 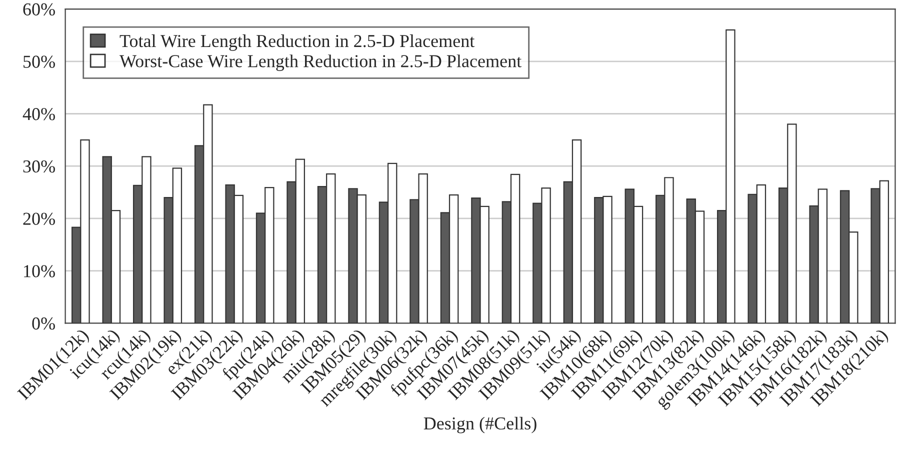 What do you see at coordinates (39, 9) in the screenshot?
I see `y-tick-label: 60%` at bounding box center [39, 9].